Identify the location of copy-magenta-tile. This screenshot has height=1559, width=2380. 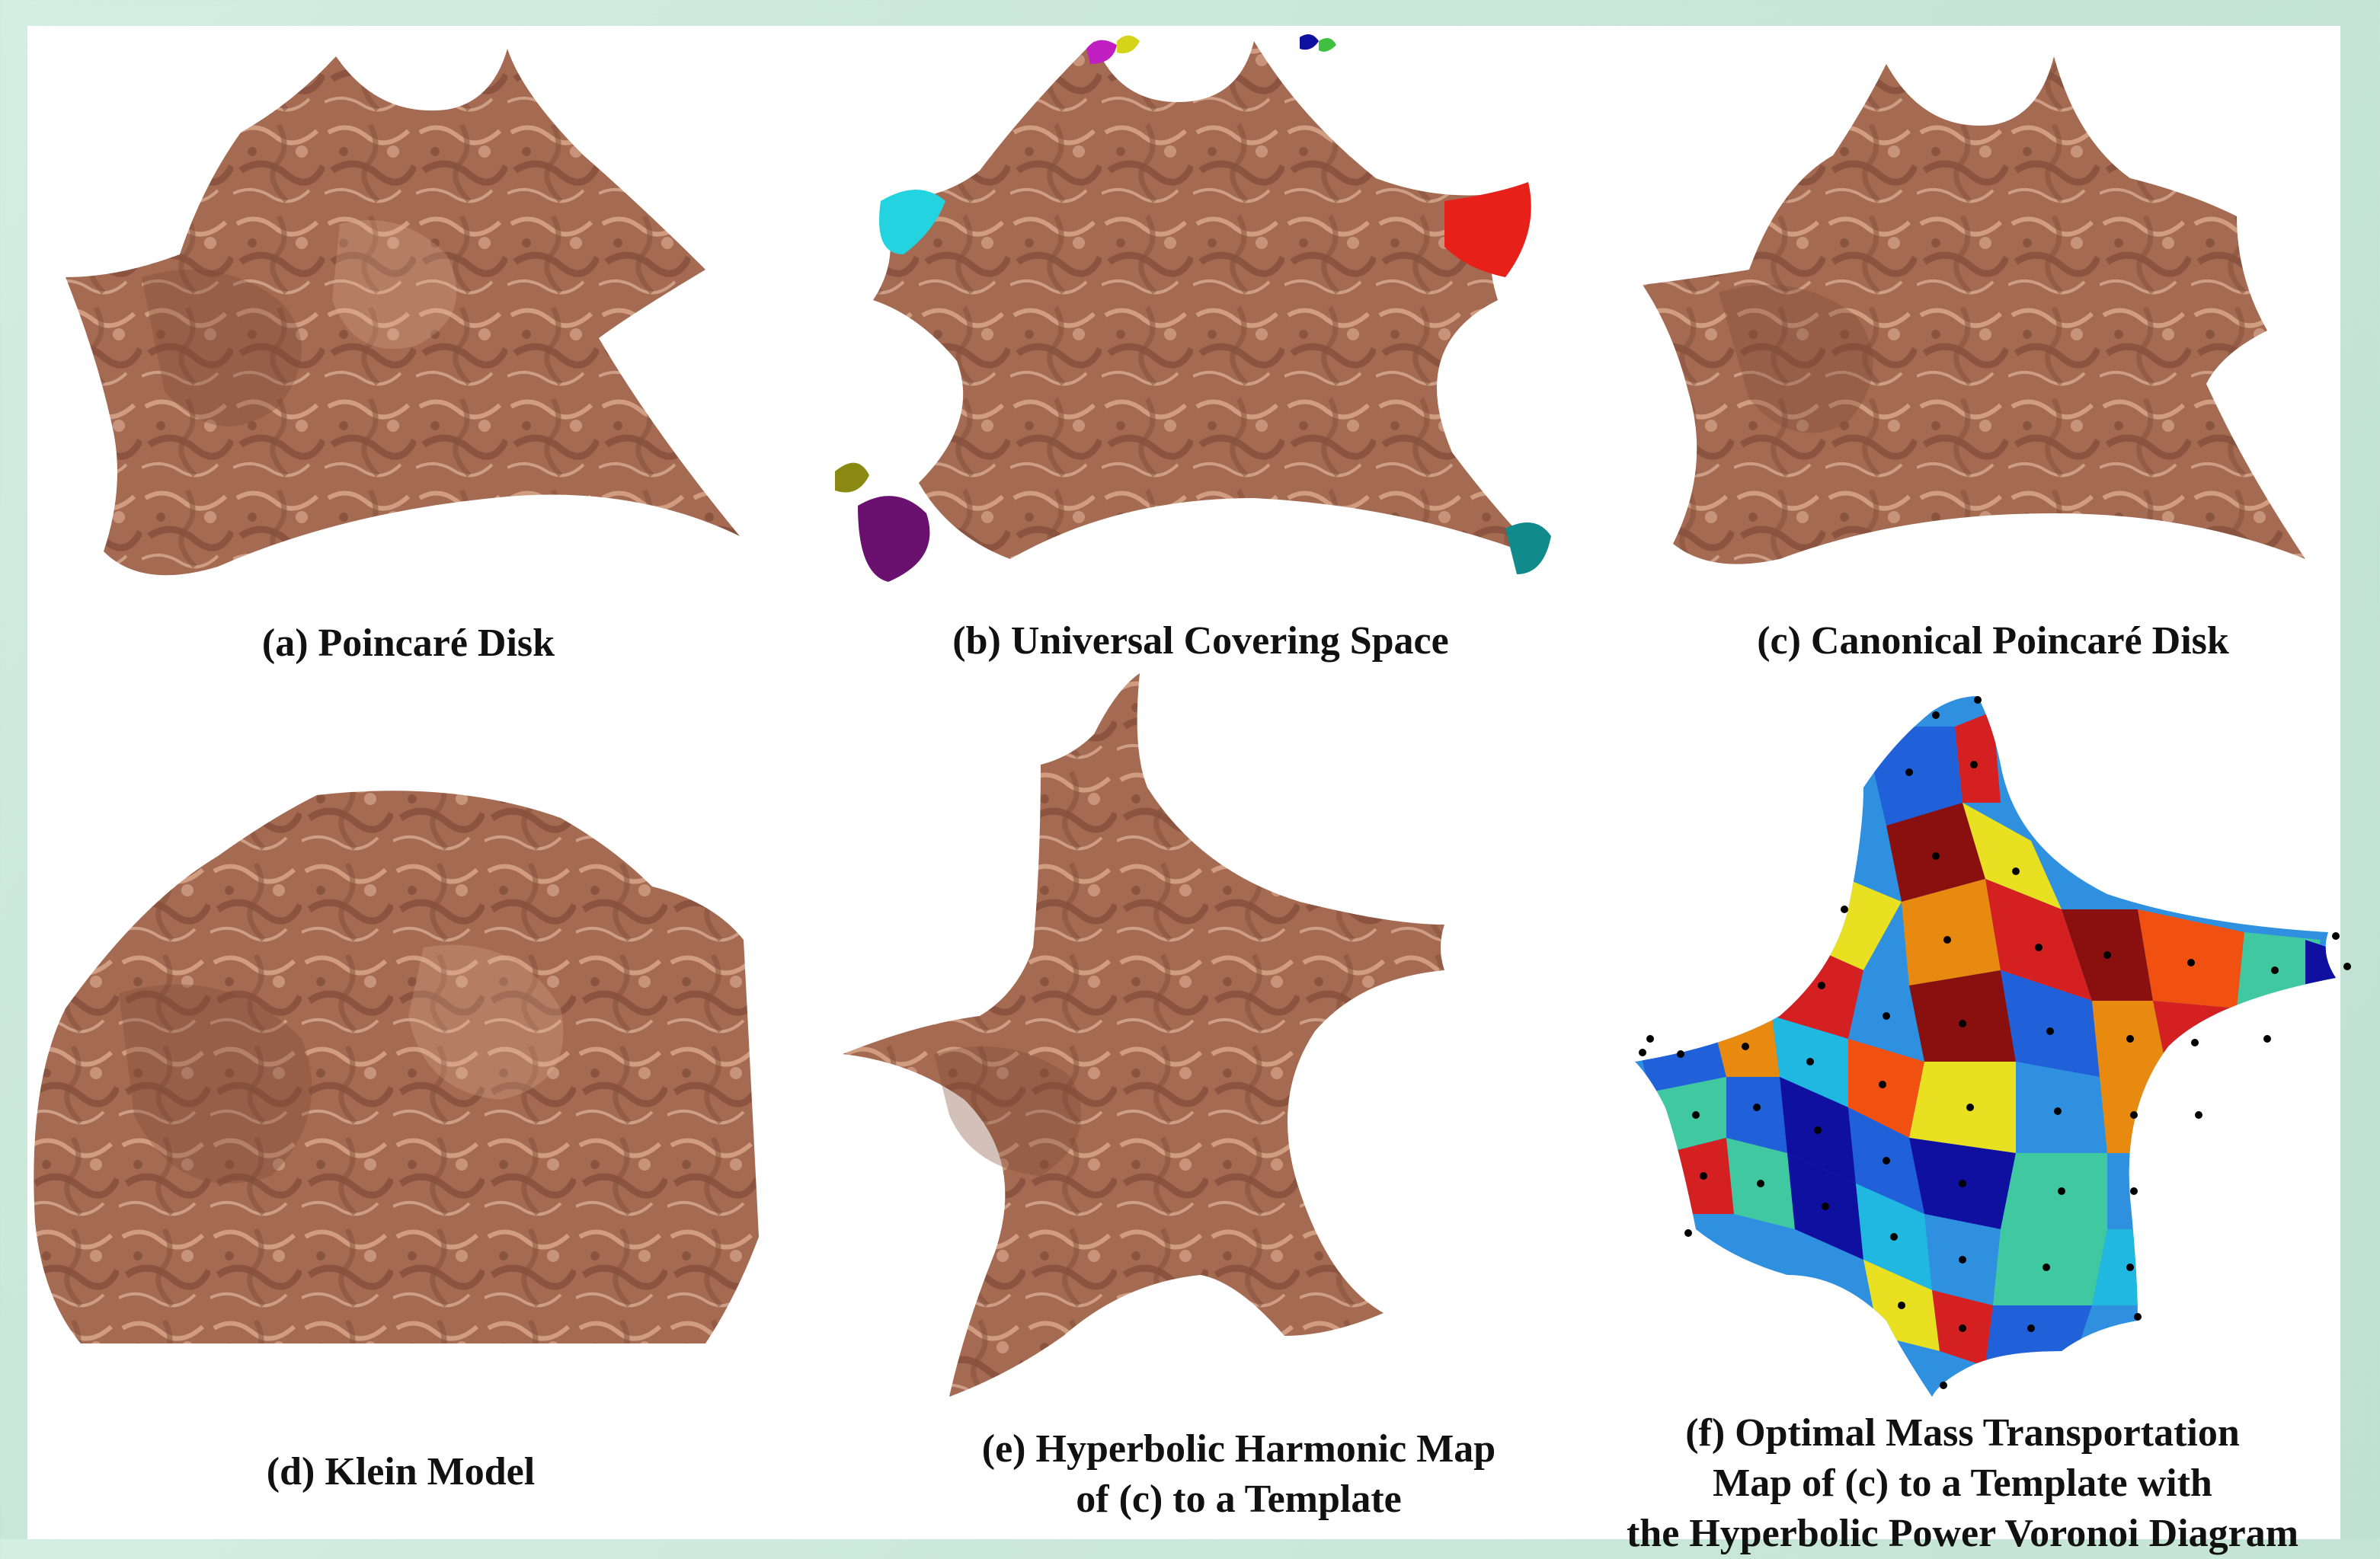
(1101, 52).